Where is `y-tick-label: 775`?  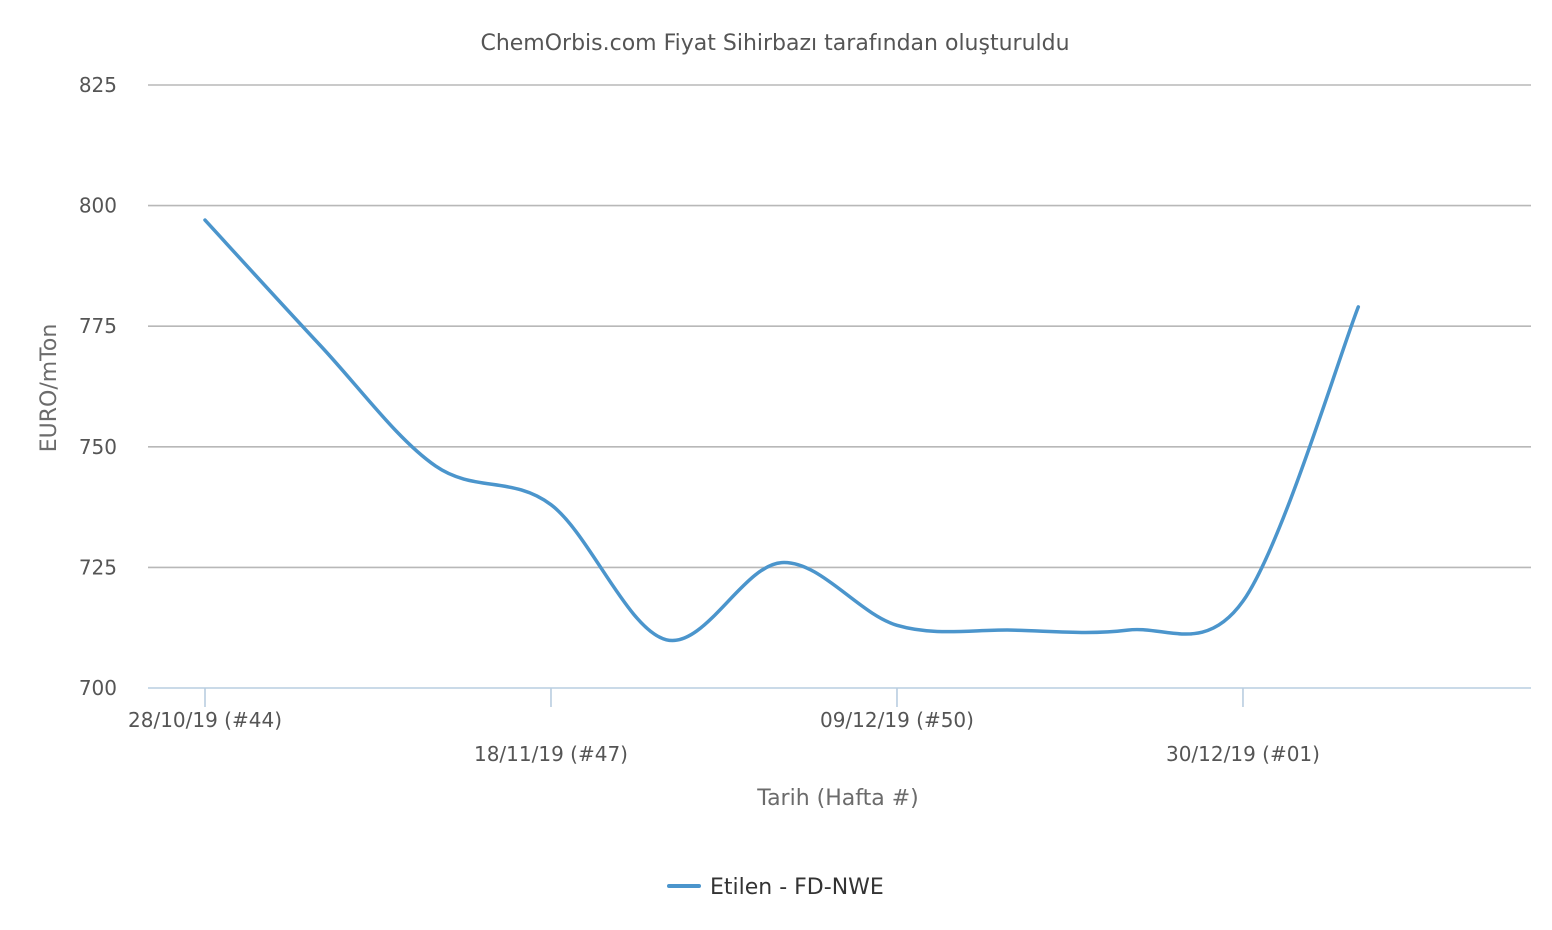 y-tick-label: 775 is located at coordinates (98, 326).